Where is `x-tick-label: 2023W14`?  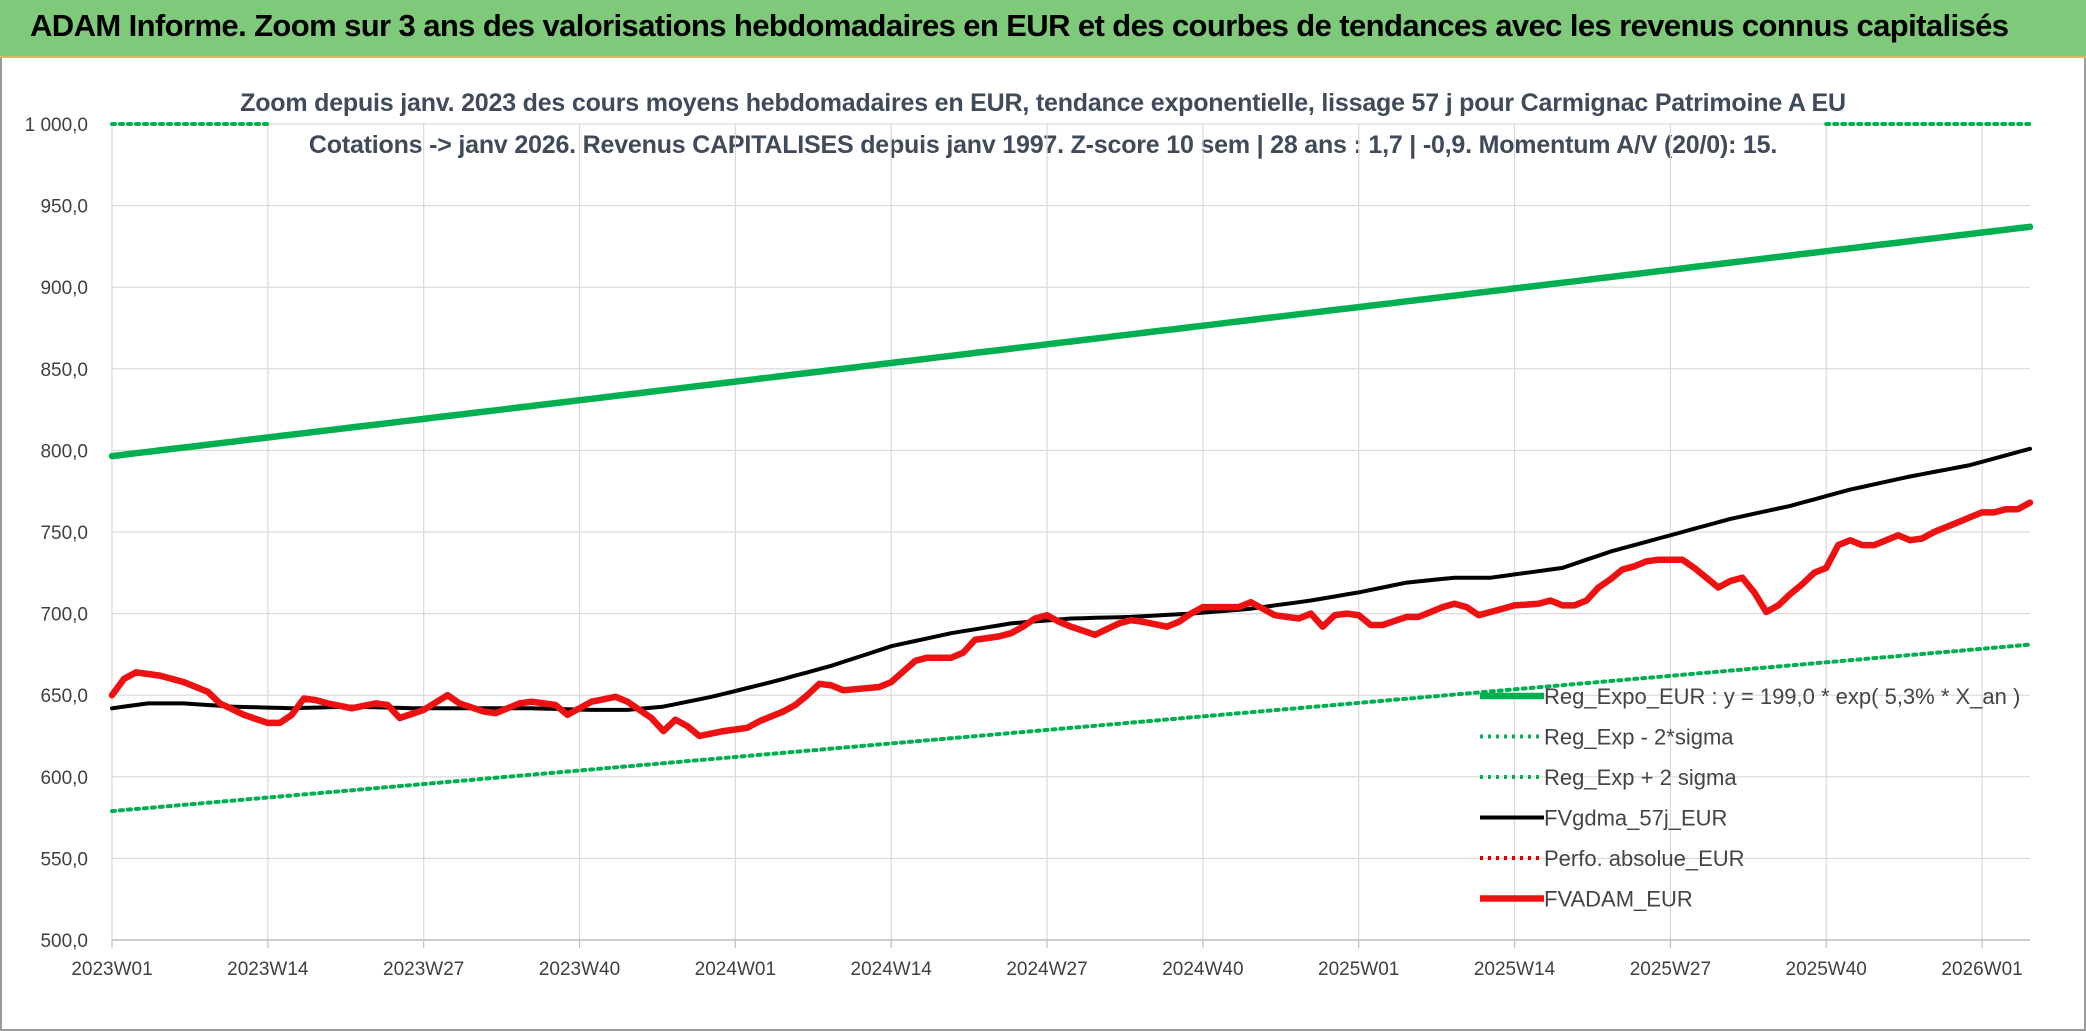 x-tick-label: 2023W14 is located at coordinates (268, 969).